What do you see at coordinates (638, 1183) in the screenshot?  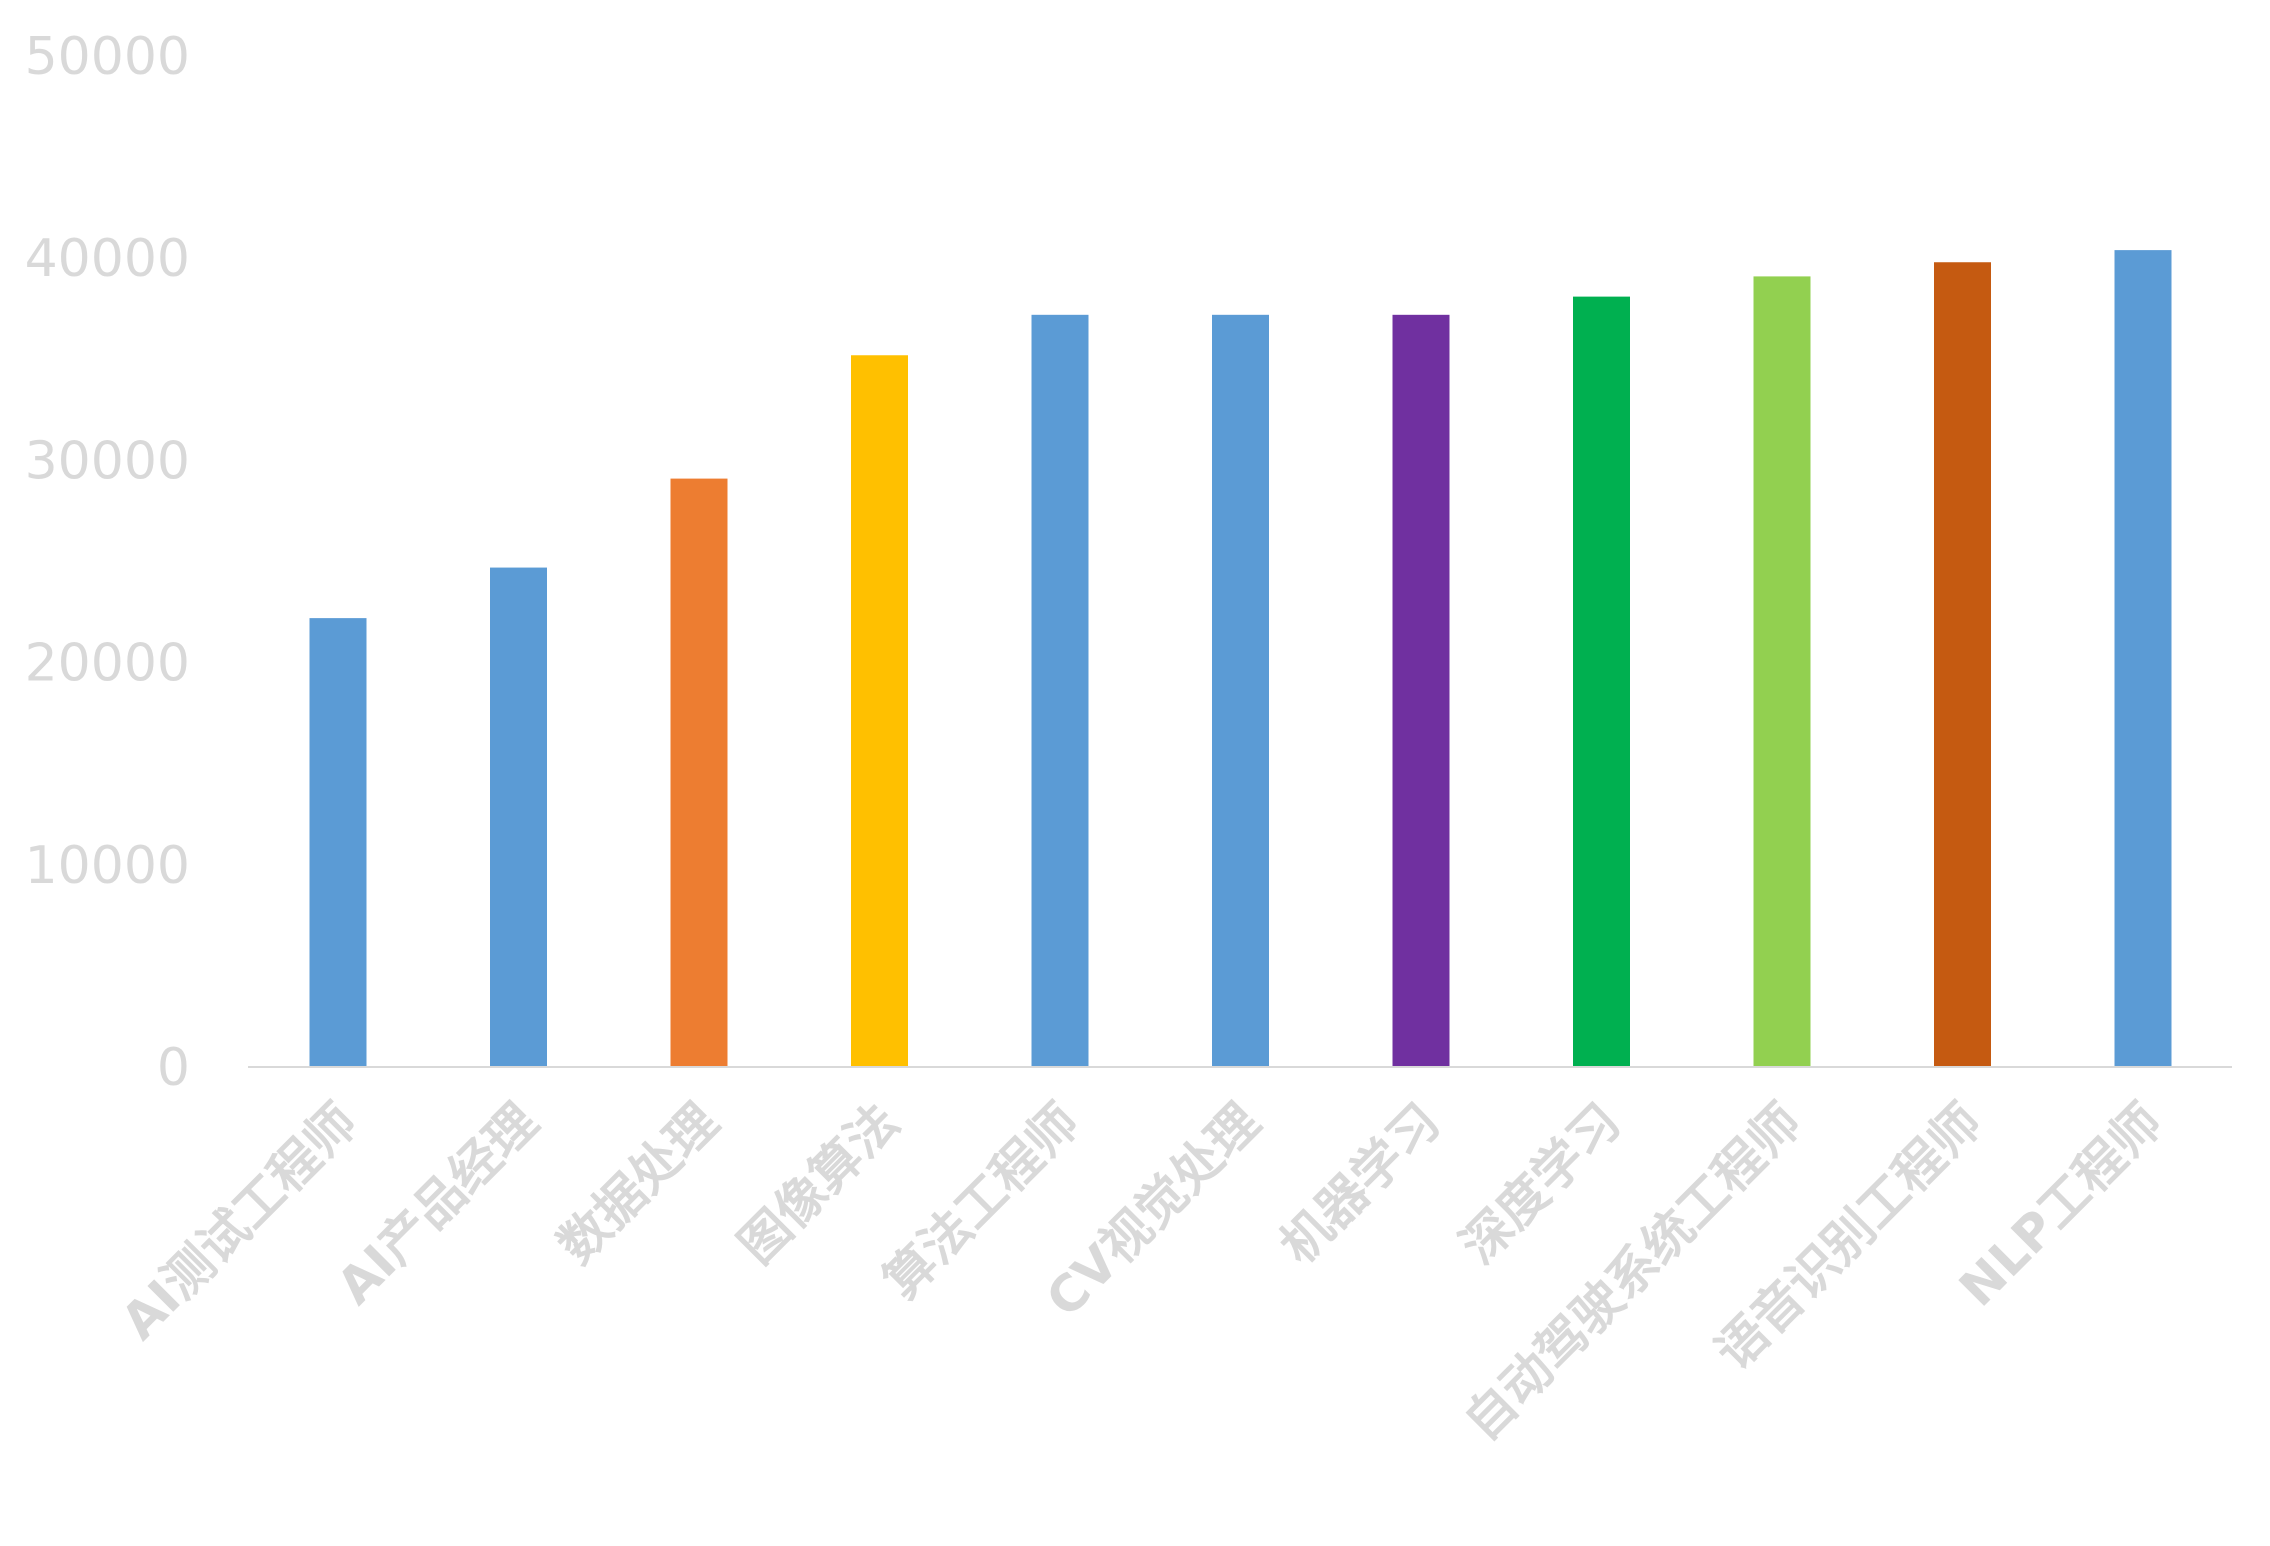 I see `x-category-label: 数据处理` at bounding box center [638, 1183].